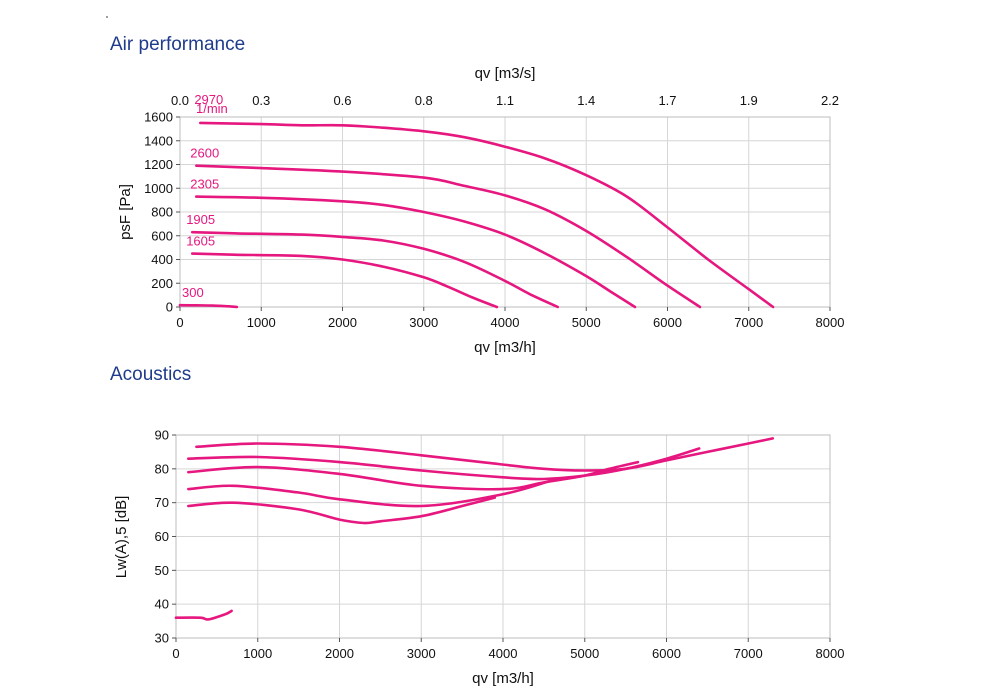  I want to click on air-top-tick-label: 0.6, so click(342, 100).